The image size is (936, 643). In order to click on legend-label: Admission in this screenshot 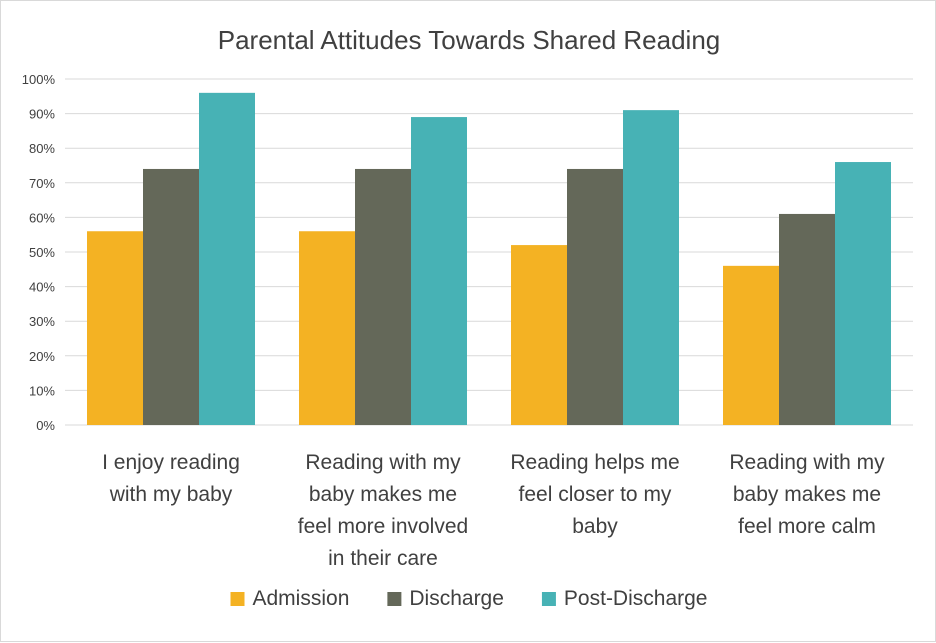, I will do `click(301, 598)`.